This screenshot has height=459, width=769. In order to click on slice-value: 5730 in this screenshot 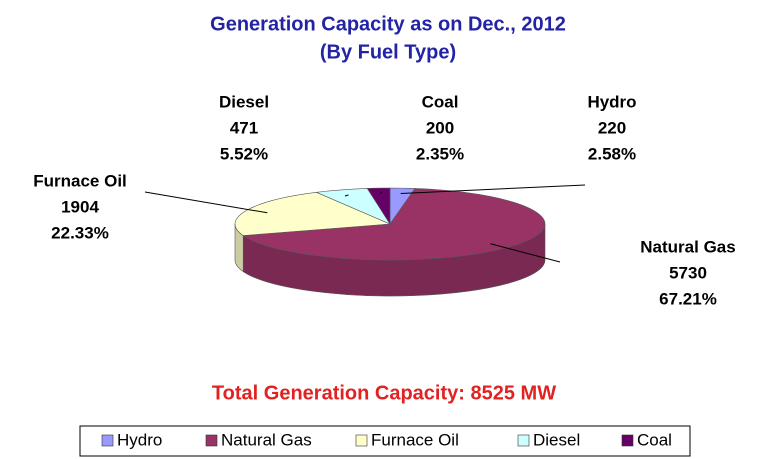, I will do `click(688, 272)`.